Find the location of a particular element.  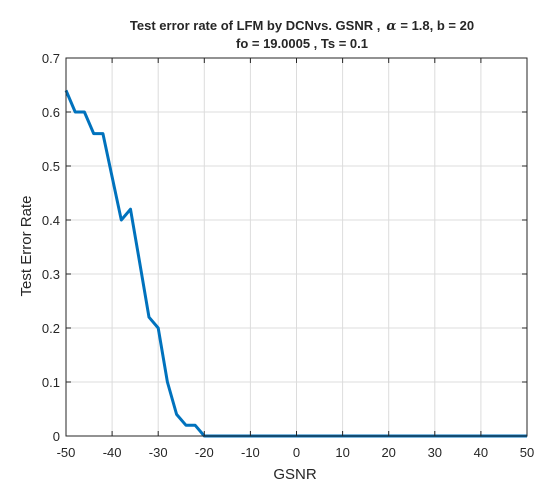

y-tick-label: 0.3 is located at coordinates (51, 274).